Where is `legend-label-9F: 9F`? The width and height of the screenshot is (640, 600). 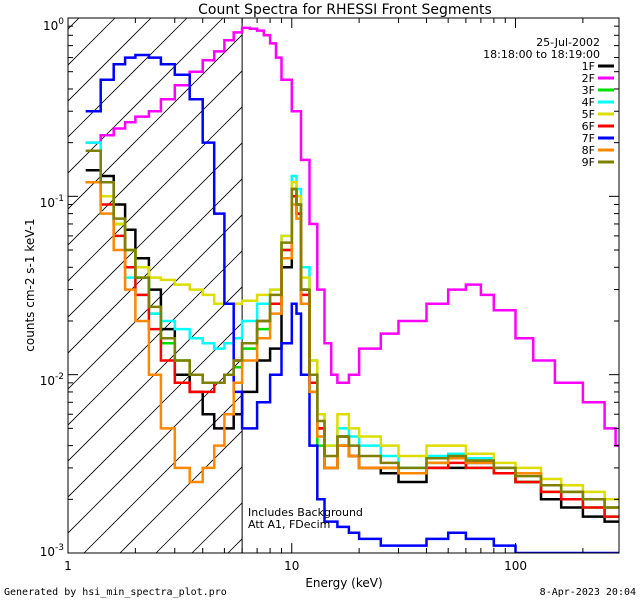 legend-label-9F: 9F is located at coordinates (588, 162).